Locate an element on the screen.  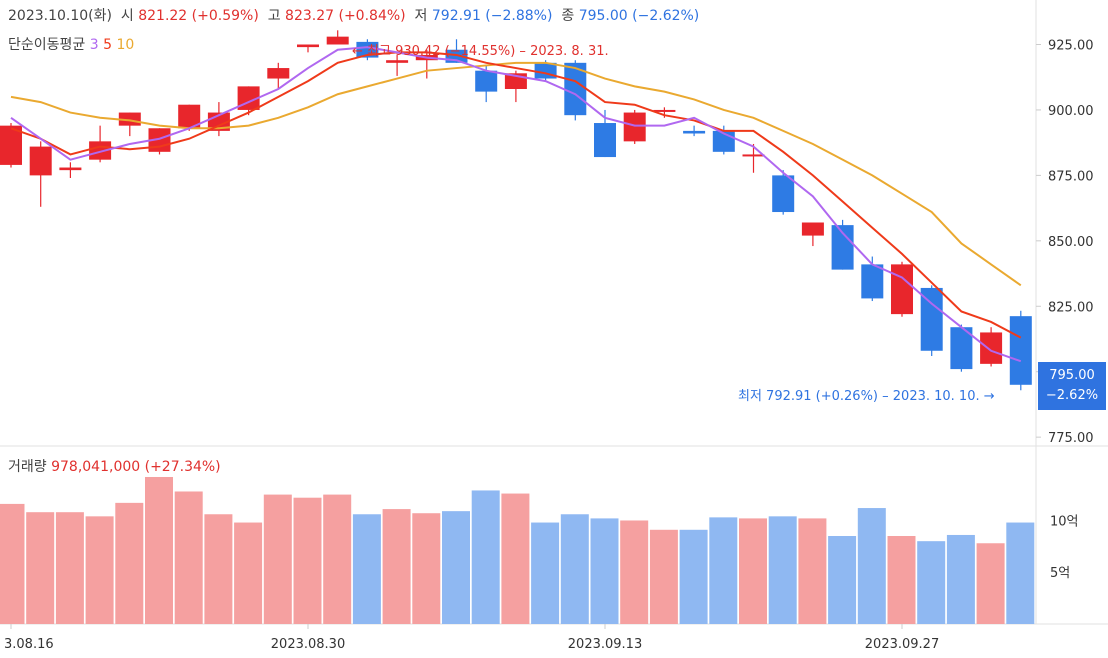
ma10-legend: 10 is located at coordinates (125, 45).